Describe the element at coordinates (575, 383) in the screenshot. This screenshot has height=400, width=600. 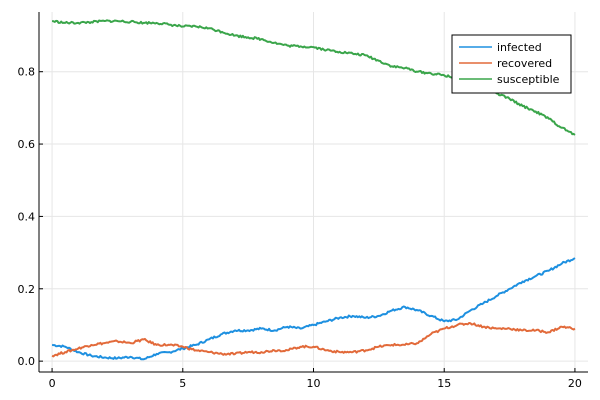
I see `x-tick-label: 20` at that location.